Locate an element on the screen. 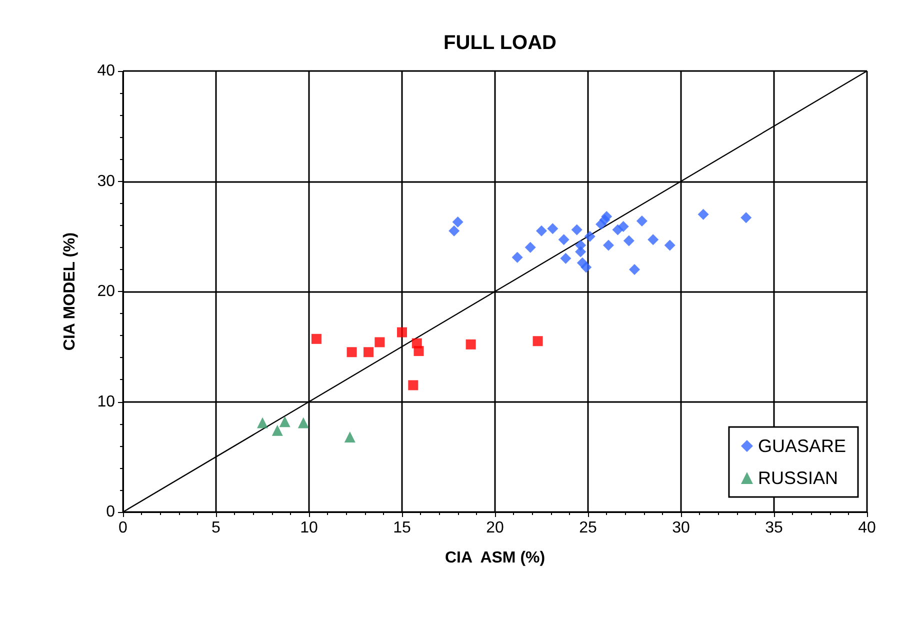  x-tick-label: 10 is located at coordinates (309, 528).